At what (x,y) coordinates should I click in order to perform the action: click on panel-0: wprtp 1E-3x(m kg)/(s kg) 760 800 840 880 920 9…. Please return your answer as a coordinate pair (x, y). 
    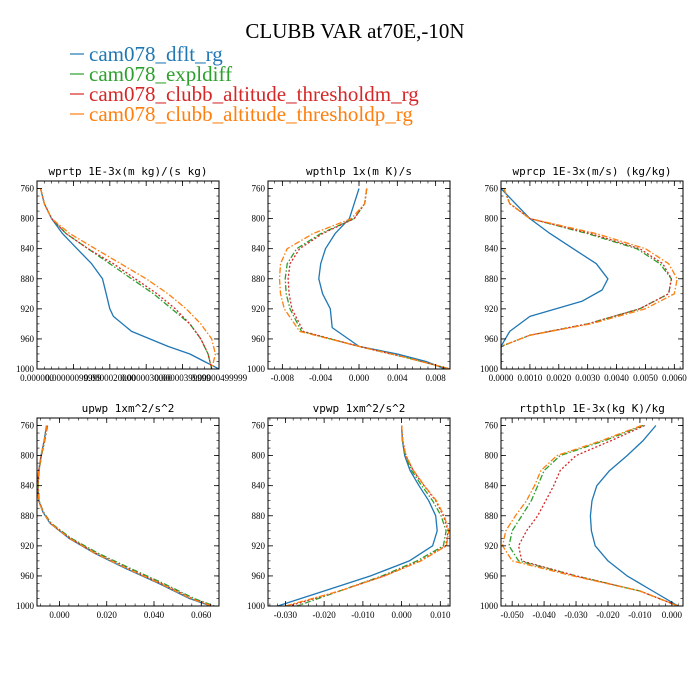
    Looking at the image, I should click on (132, 274).